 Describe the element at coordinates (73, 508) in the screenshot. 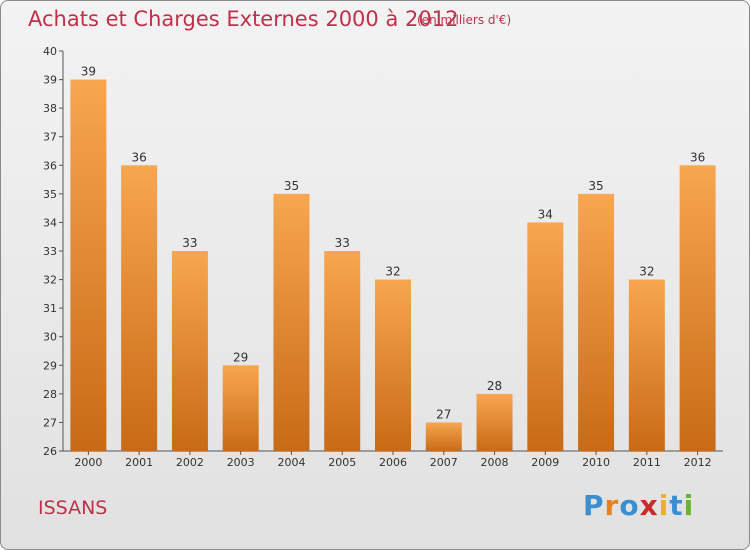

I see `location-label: ISSANS` at that location.